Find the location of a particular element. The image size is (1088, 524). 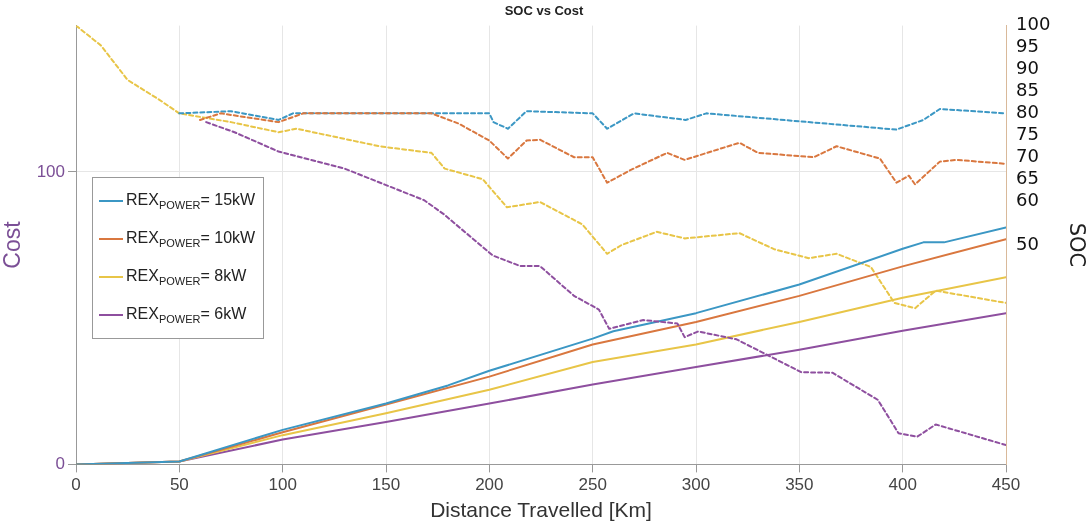

y2-tick-label: 70 is located at coordinates (1027, 155).